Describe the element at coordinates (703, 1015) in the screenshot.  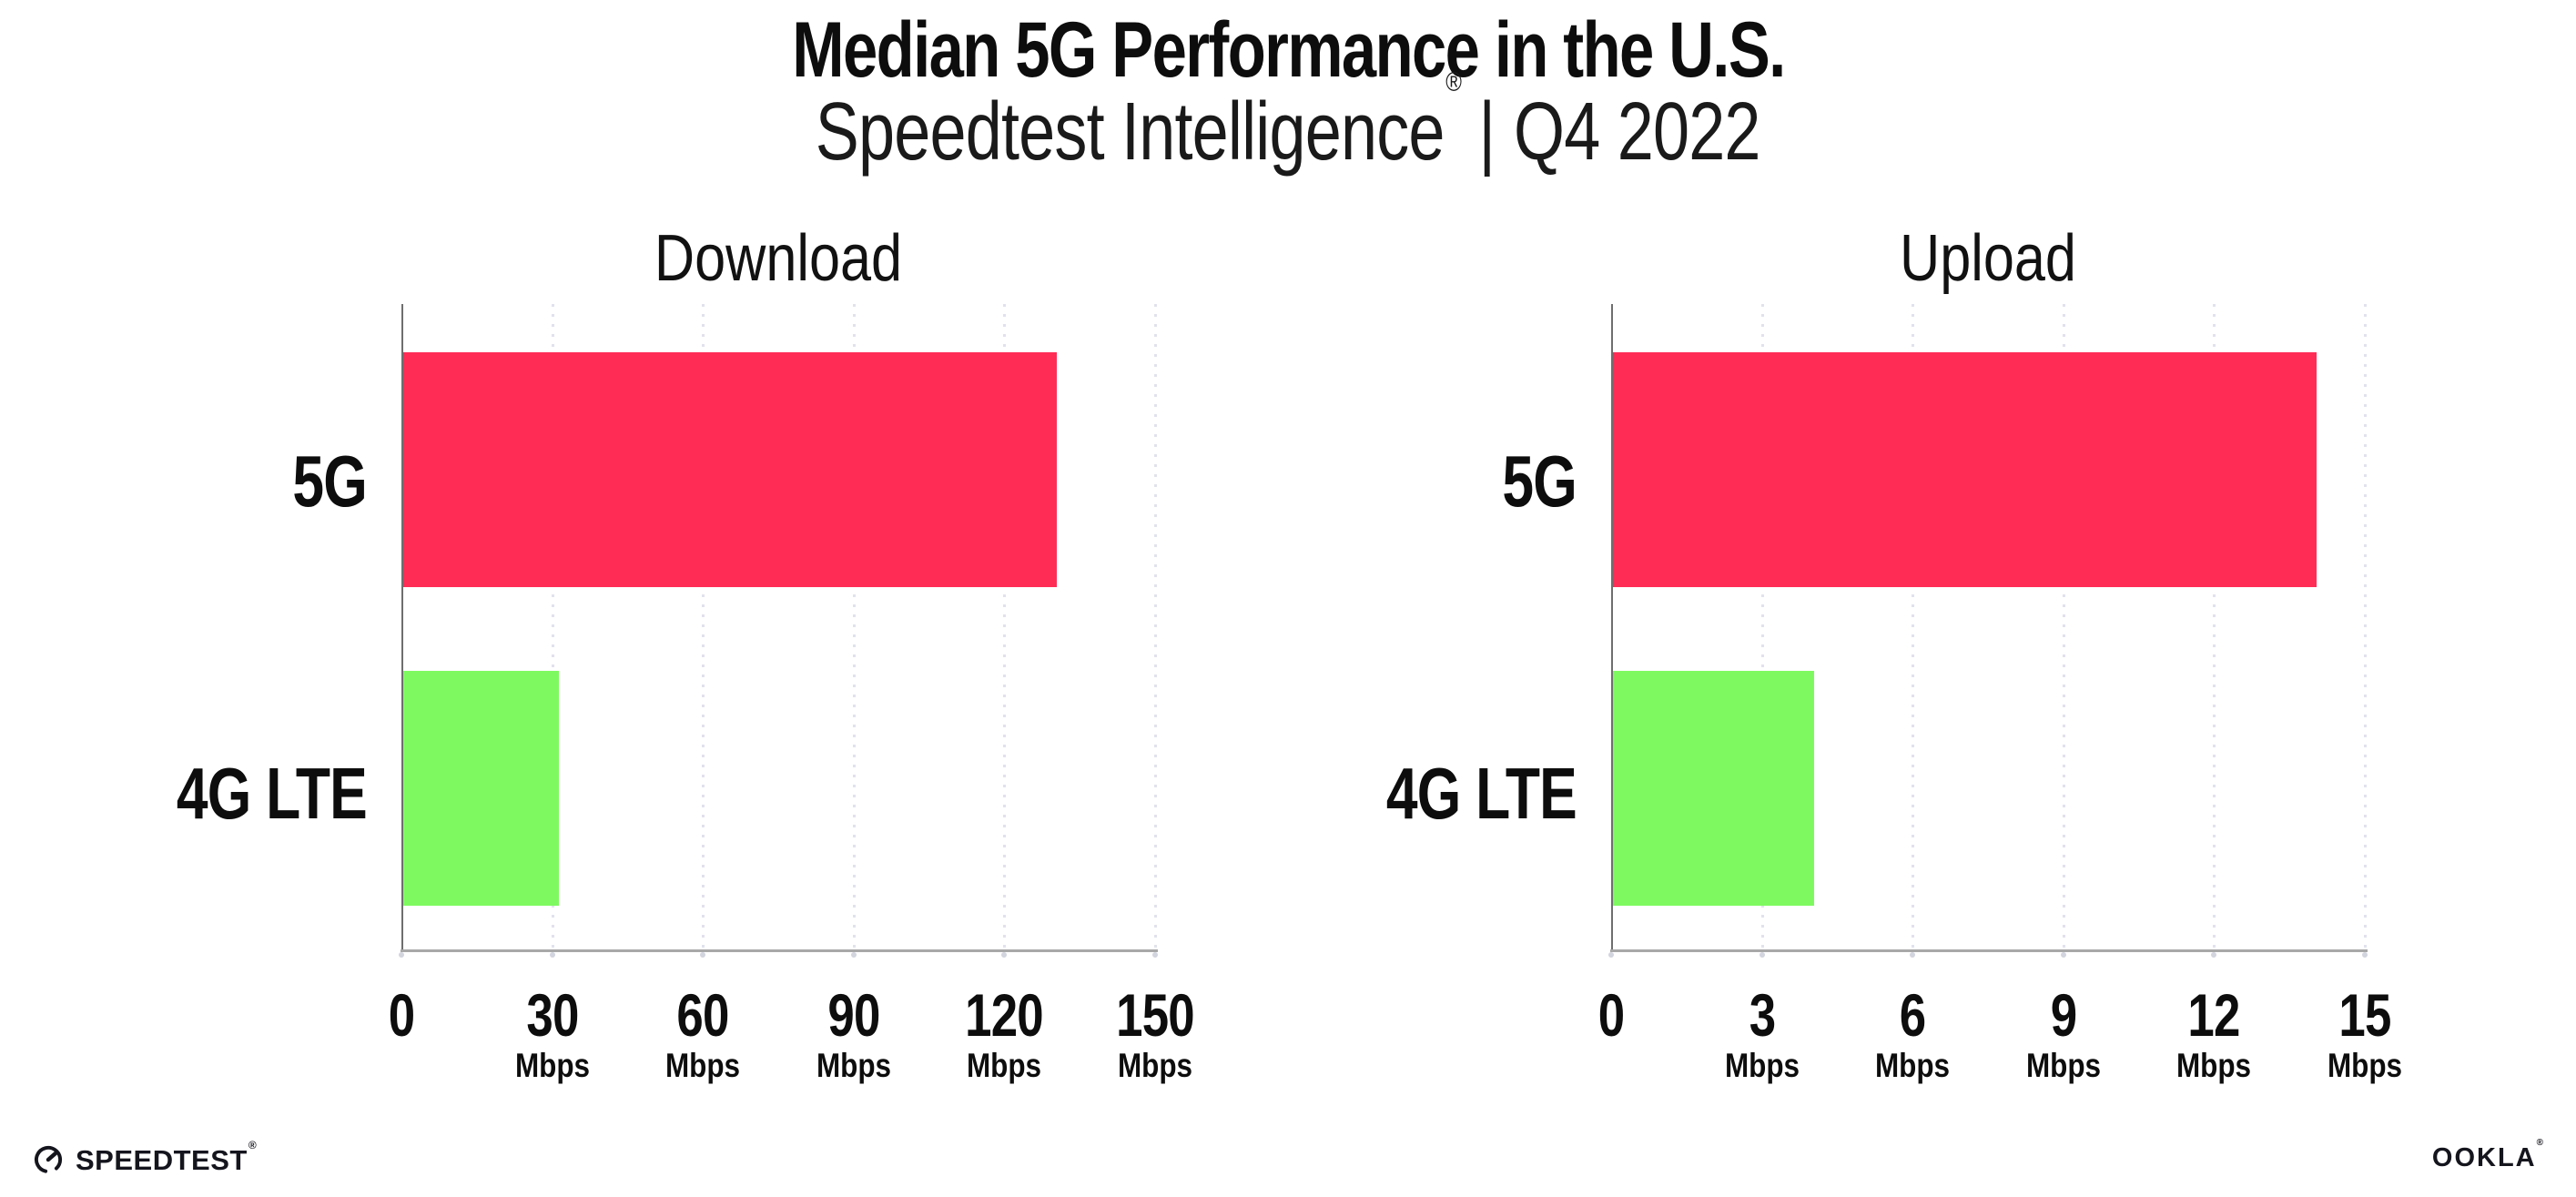
I see `x-tick-label: 60` at that location.